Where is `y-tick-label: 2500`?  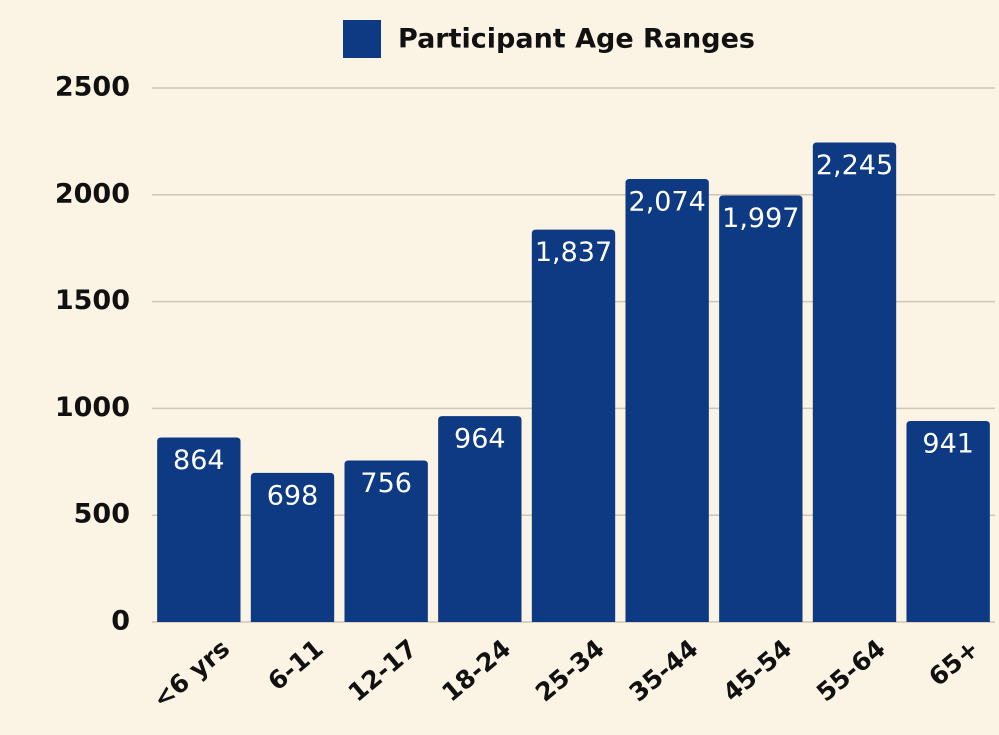
y-tick-label: 2500 is located at coordinates (92, 87).